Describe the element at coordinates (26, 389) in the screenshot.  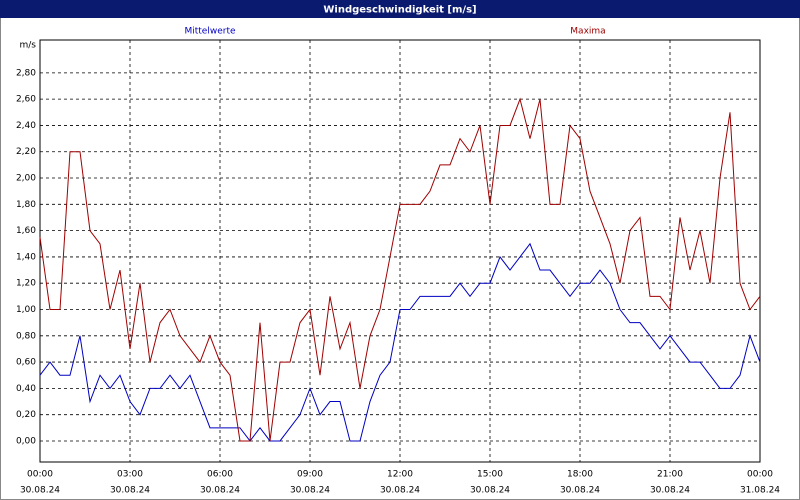
I see `y-tick-label: 0,40` at that location.